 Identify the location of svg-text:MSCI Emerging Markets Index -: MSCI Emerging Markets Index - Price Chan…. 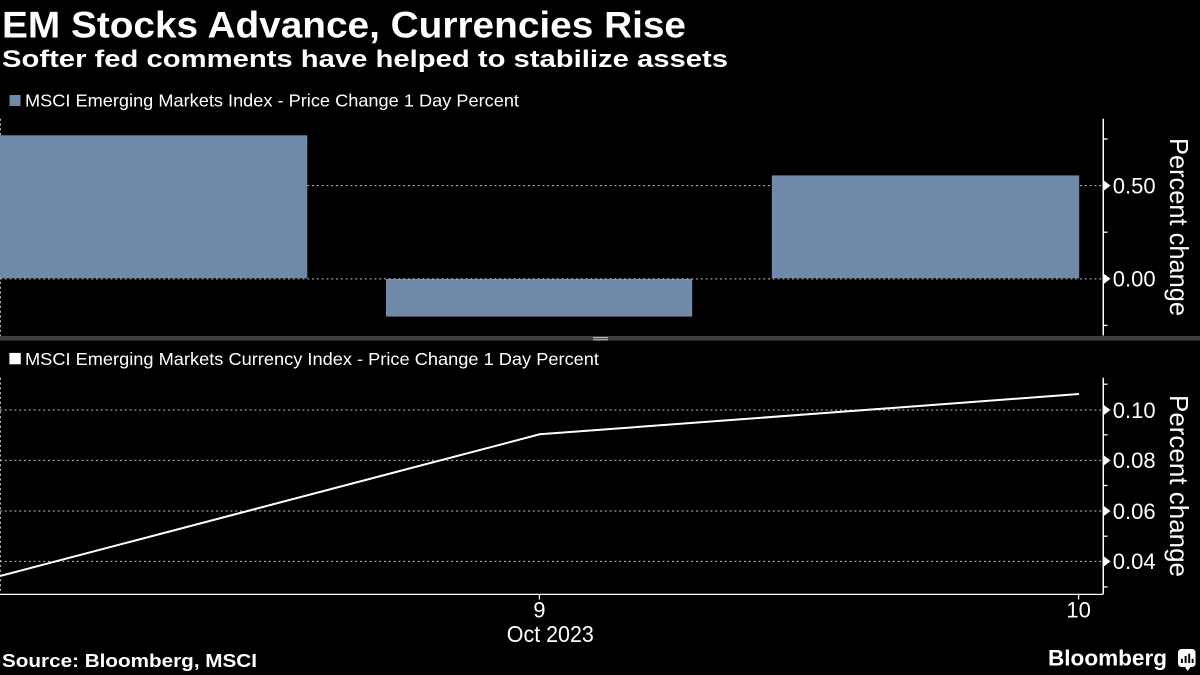
(272, 101).